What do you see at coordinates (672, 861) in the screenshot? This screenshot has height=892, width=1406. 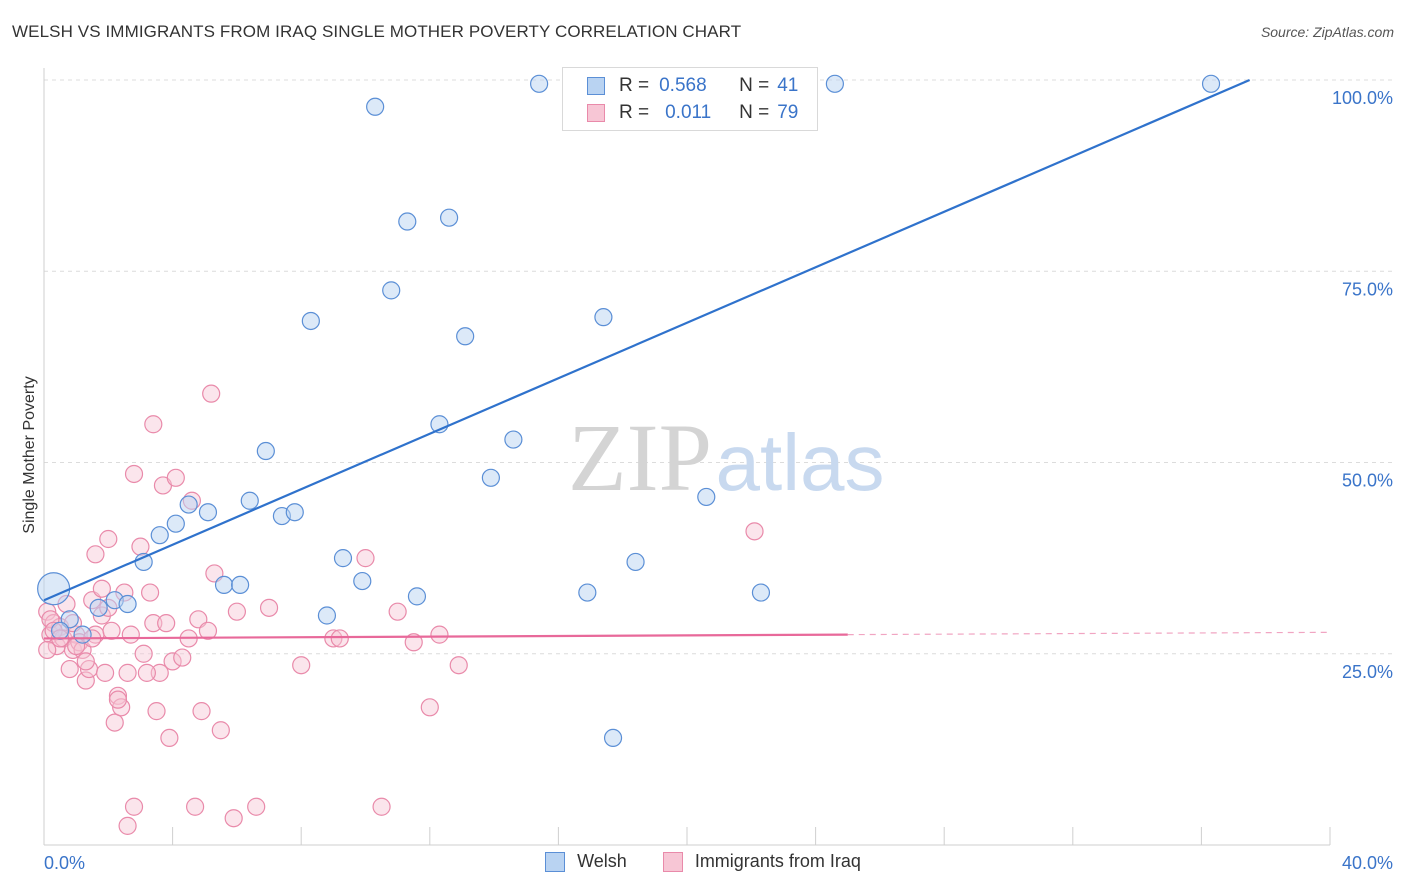 I see `iraq-legend-swatch` at bounding box center [672, 861].